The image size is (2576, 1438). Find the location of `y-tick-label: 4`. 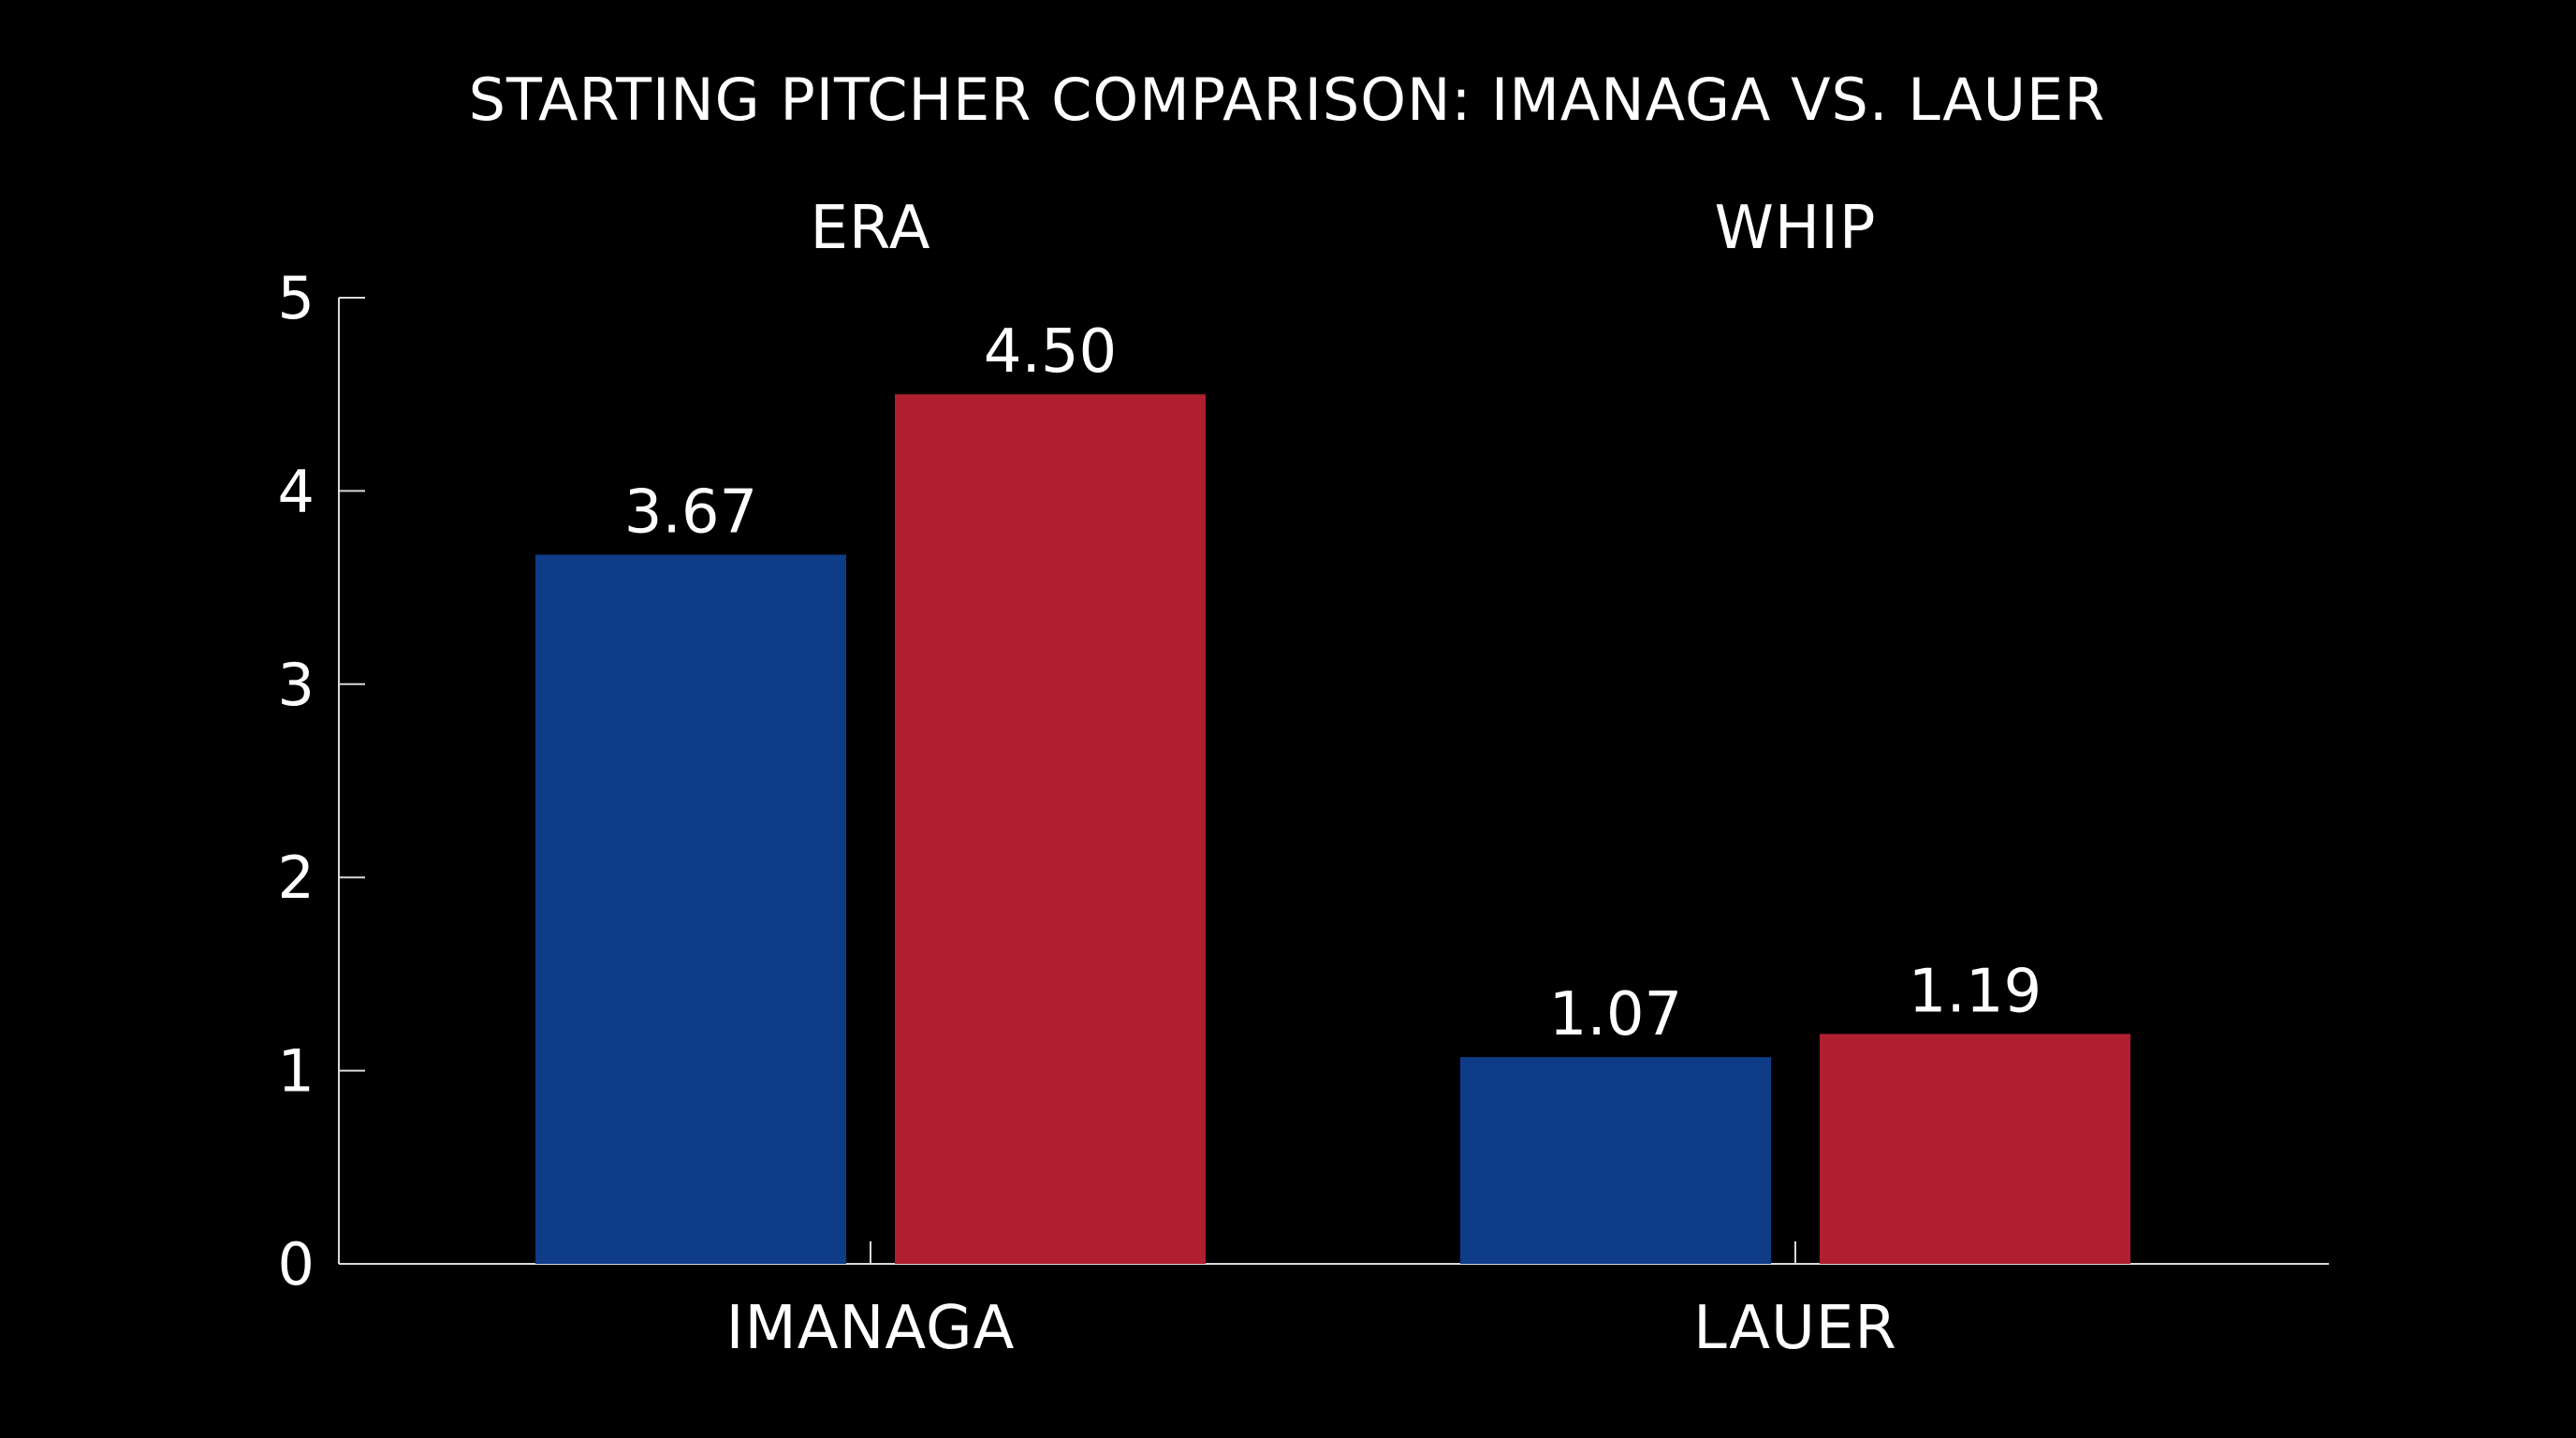

y-tick-label: 4 is located at coordinates (296, 491).